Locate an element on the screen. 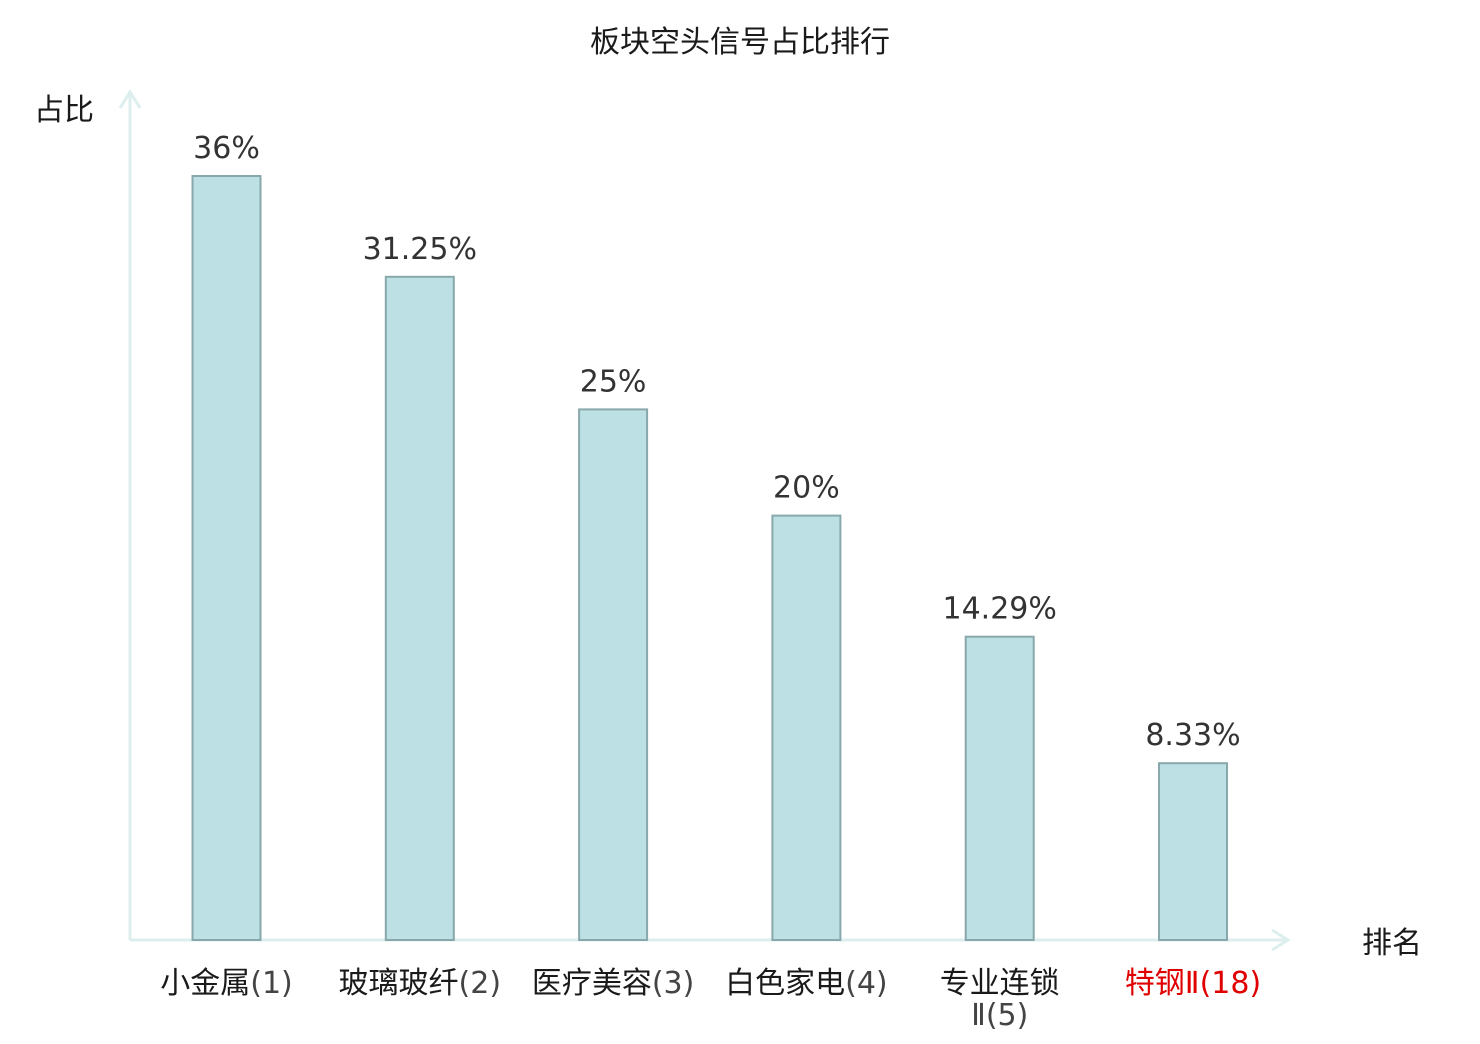 The width and height of the screenshot is (1480, 1044). y-axis-label: 占比 is located at coordinates (64, 110).